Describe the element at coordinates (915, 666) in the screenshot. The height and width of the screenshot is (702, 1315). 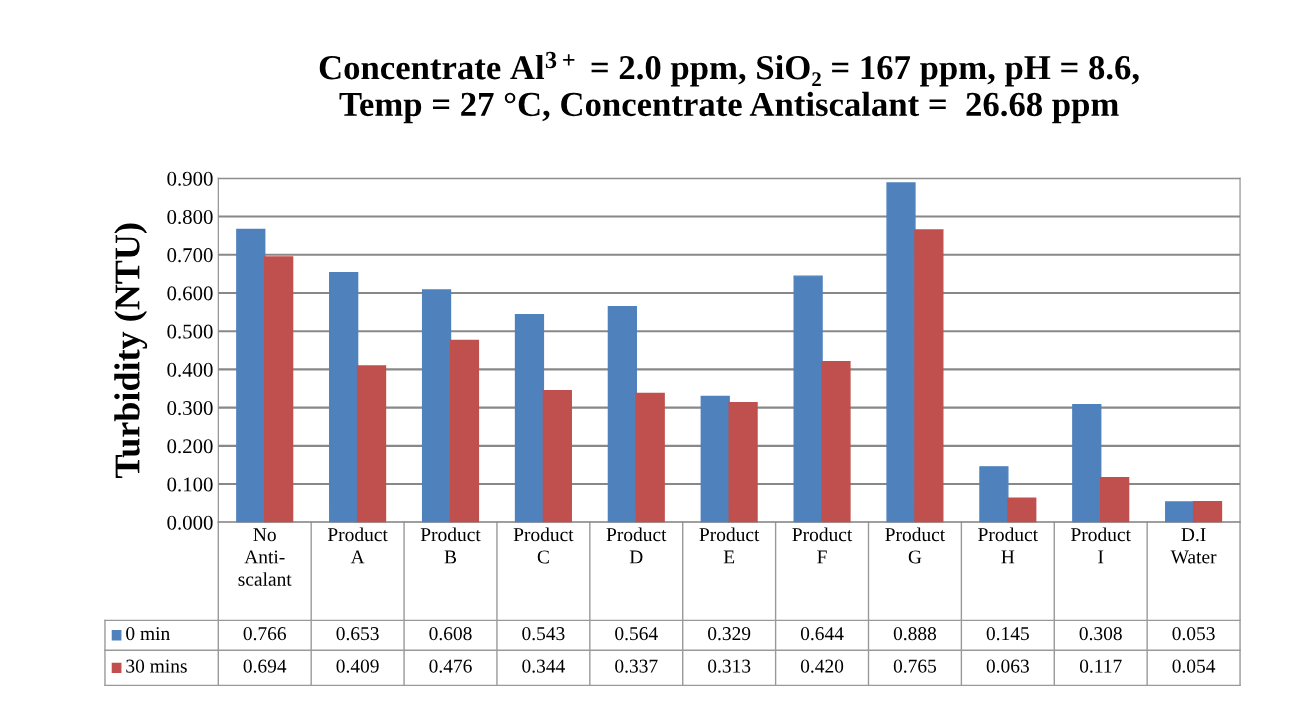
I see `data-label: 0.765` at that location.